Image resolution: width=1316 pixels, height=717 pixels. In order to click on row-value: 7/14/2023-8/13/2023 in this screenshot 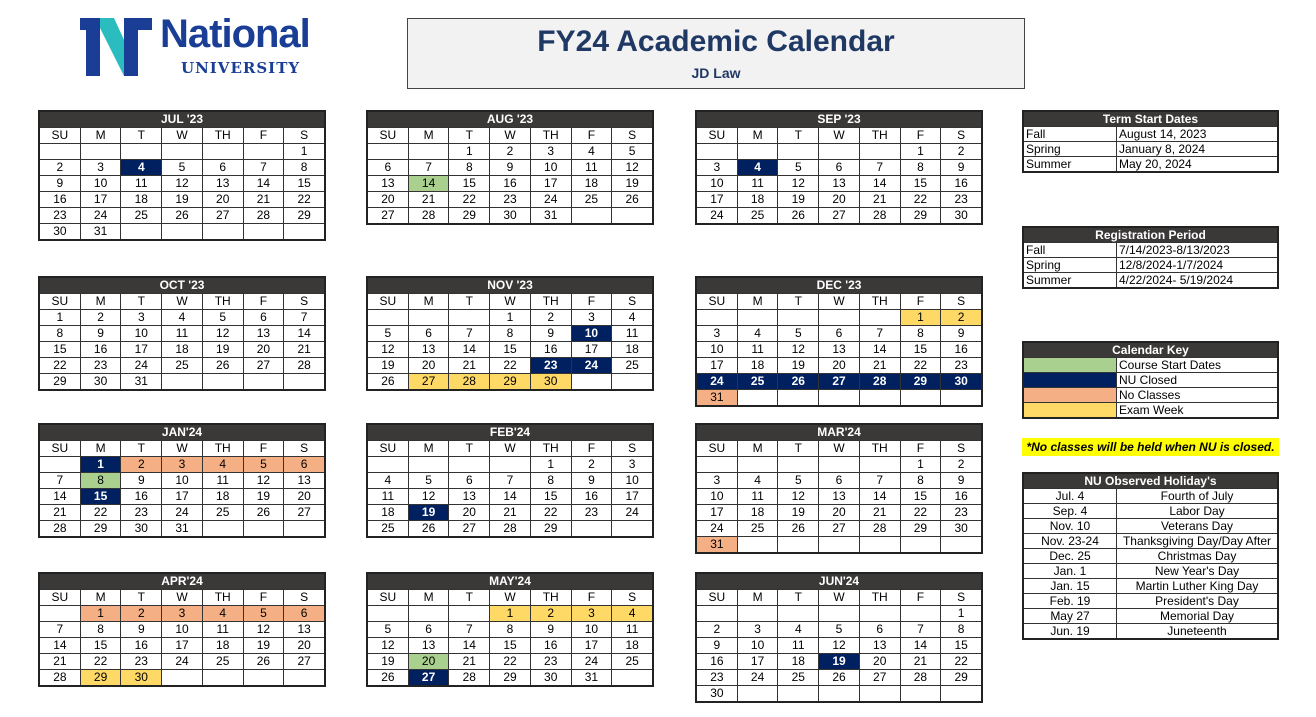, I will do `click(1197, 250)`.